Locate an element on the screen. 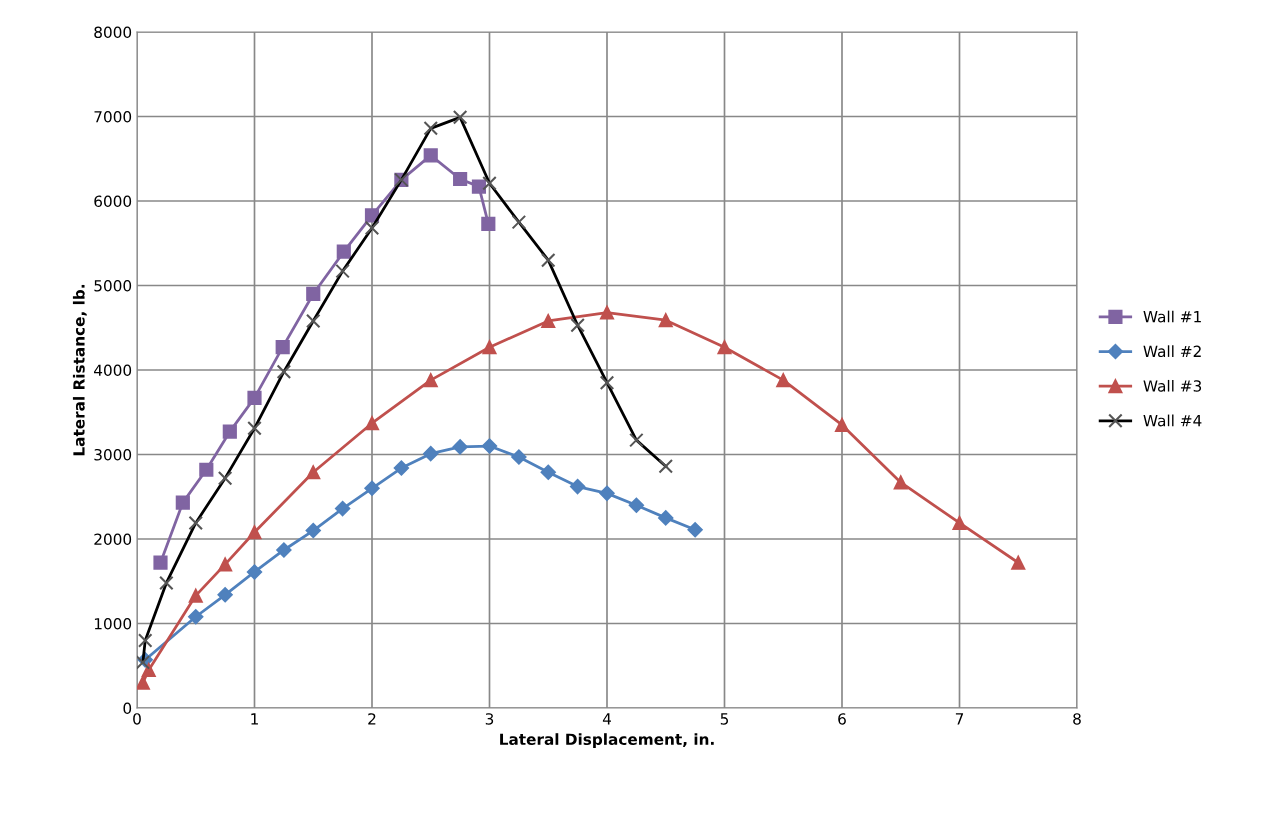 This screenshot has height=814, width=1265. x-tick-label: 4 is located at coordinates (606, 719).